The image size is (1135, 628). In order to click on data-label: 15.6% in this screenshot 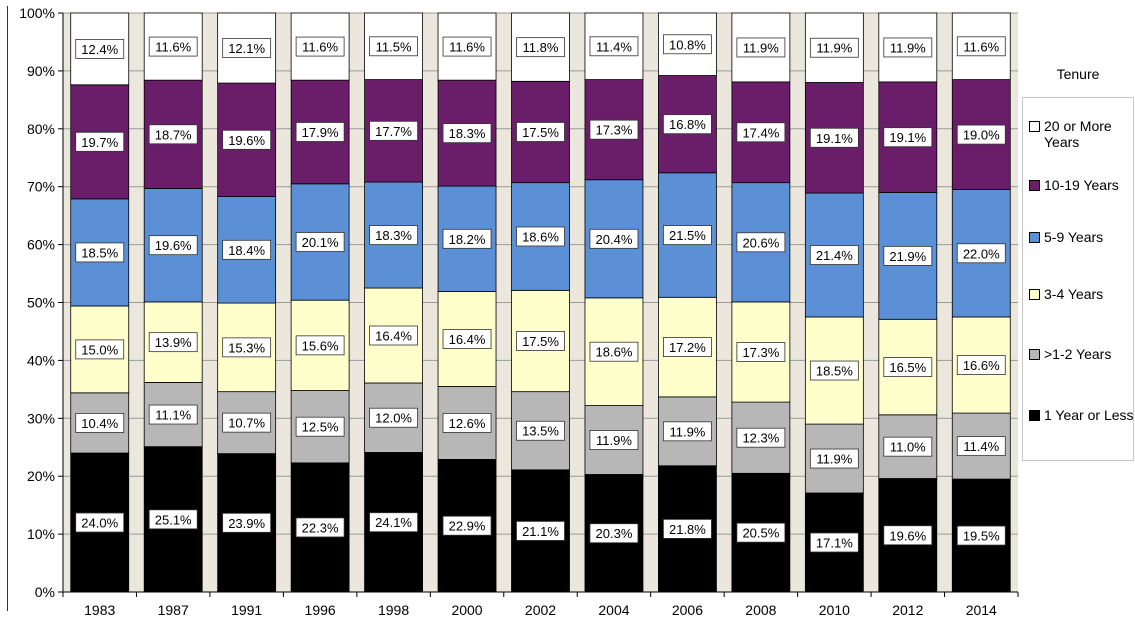, I will do `click(320, 345)`.